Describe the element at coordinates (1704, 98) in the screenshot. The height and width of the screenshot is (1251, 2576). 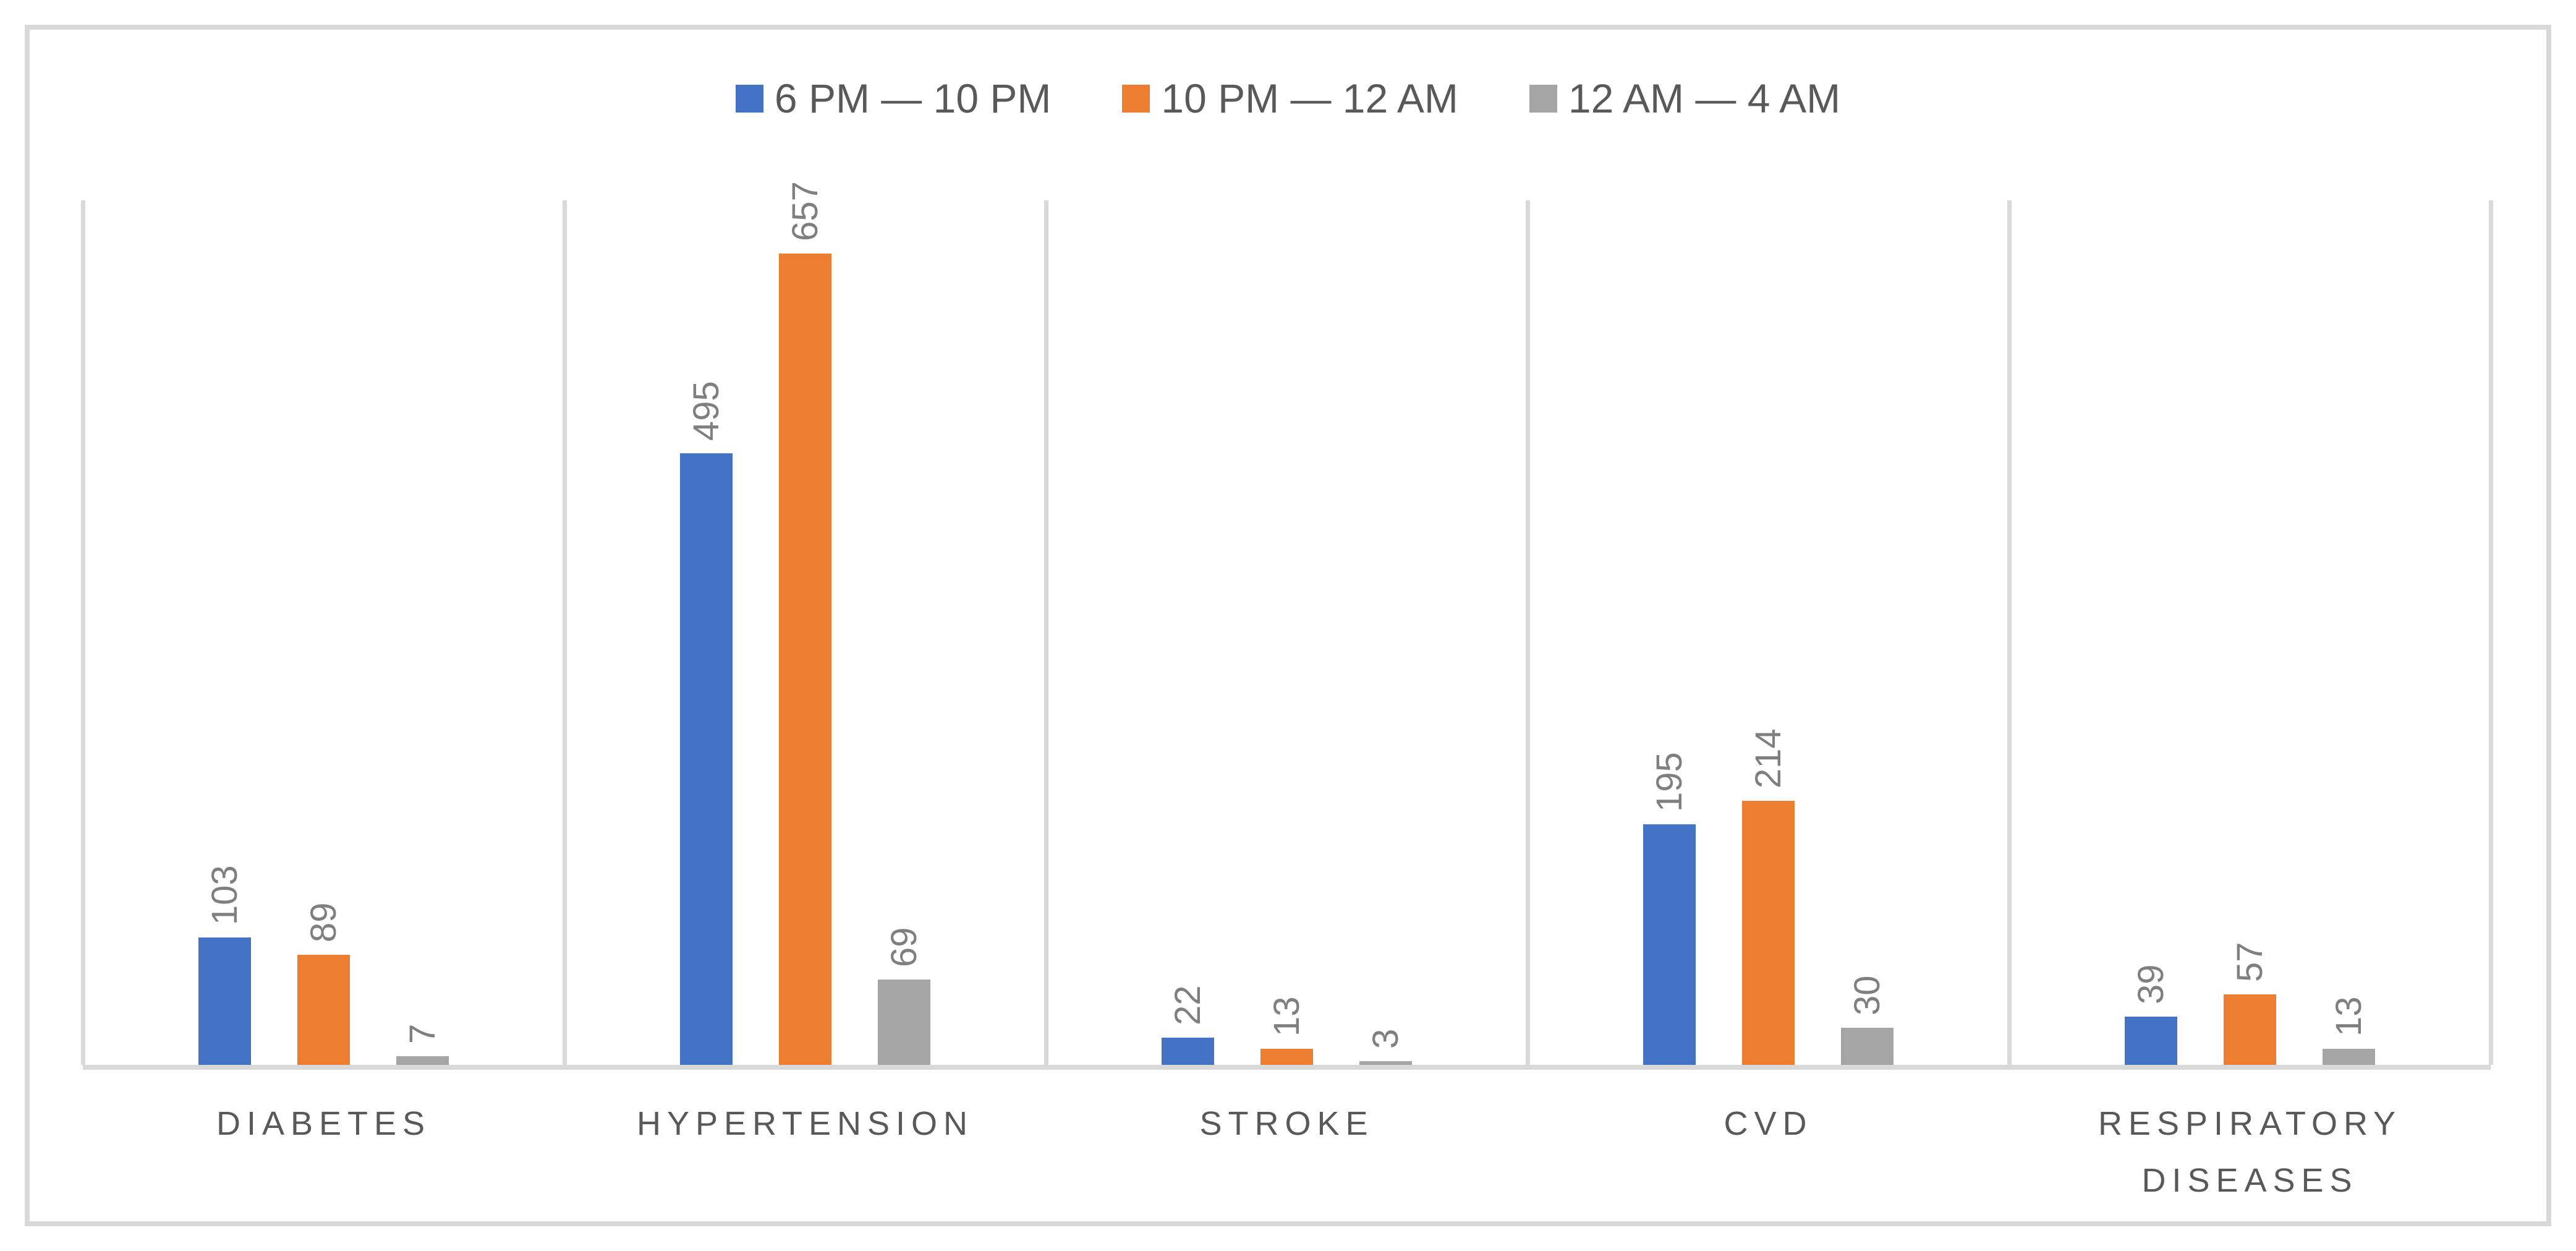
I see `legend-label: 12 AM — 4 AM` at that location.